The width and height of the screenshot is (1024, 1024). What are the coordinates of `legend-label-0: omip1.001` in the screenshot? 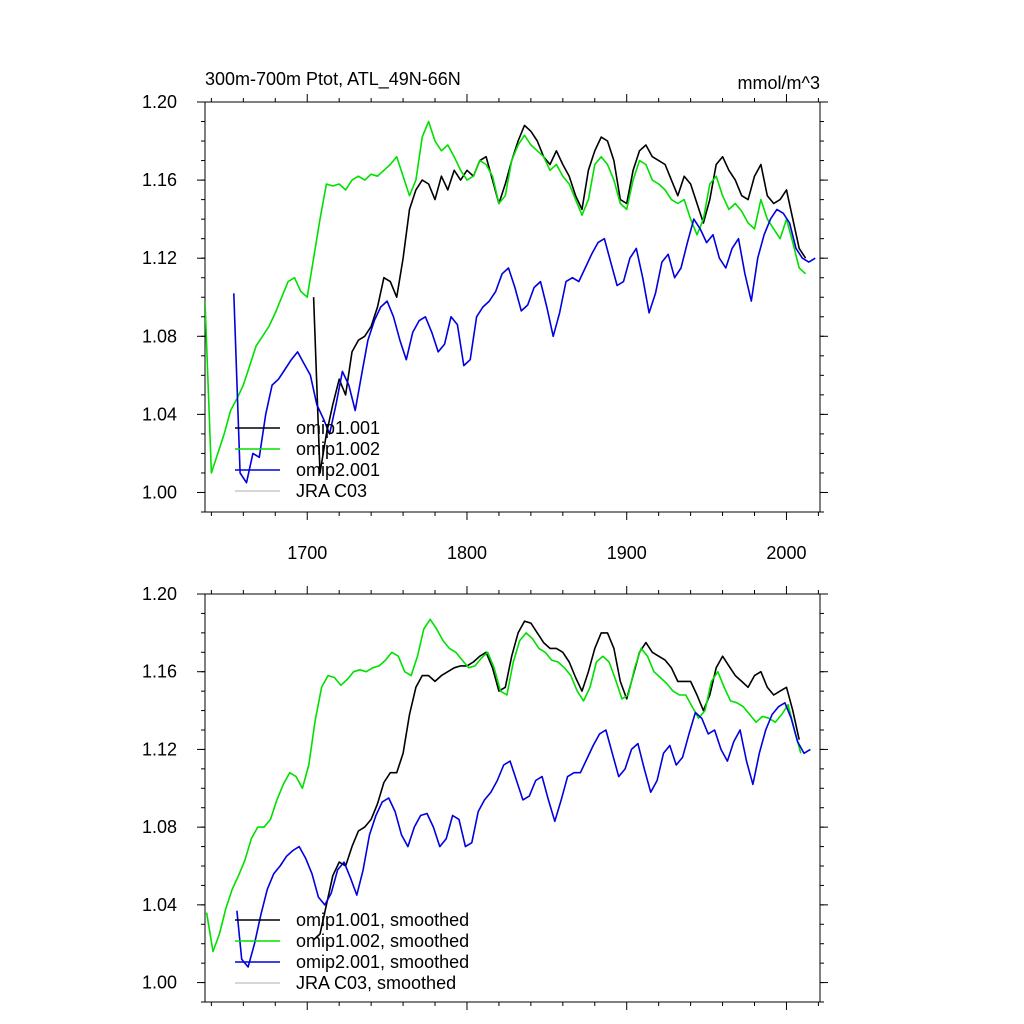 It's located at (338, 428).